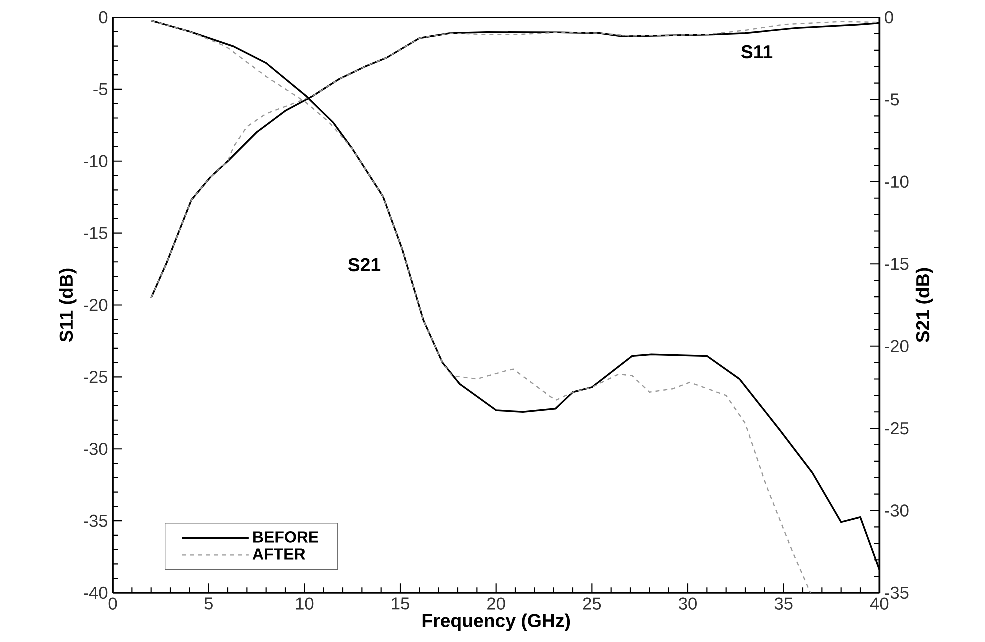 Image resolution: width=985 pixels, height=642 pixels. I want to click on legend-label: BEFORE, so click(286, 537).